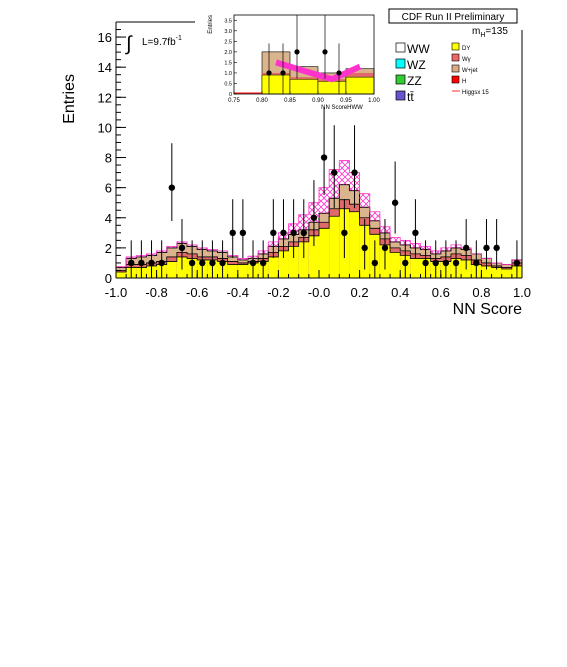 This screenshot has width=567, height=667. What do you see at coordinates (230, 95) in the screenshot?
I see `inset-y-tick-label: 0` at bounding box center [230, 95].